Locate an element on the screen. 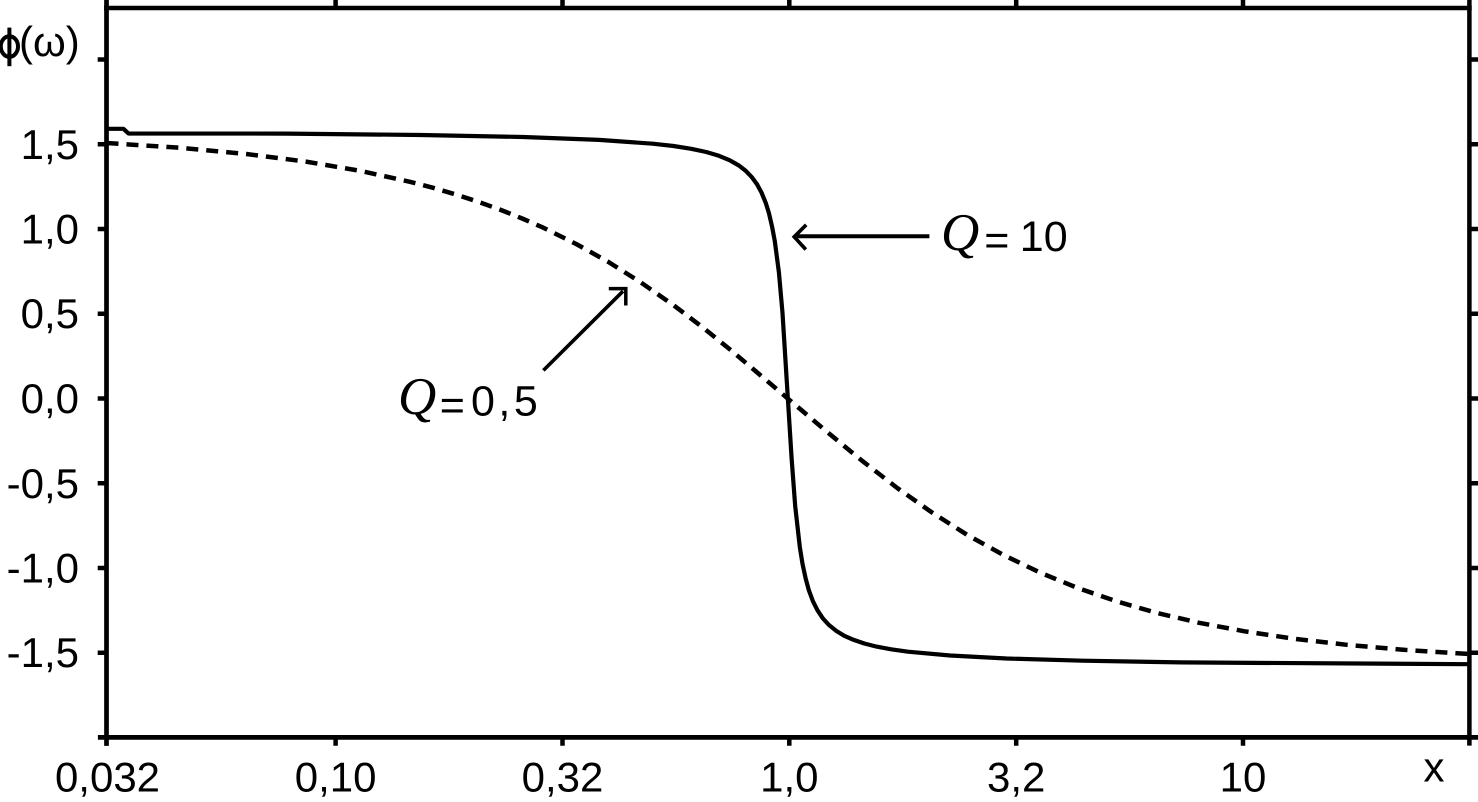  svg-text: x is located at coordinates (1434, 767).